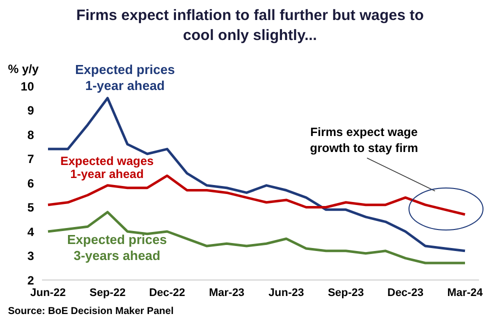 The width and height of the screenshot is (489, 326). Describe the element at coordinates (256, 237) in the screenshot. I see `line-series` at that location.